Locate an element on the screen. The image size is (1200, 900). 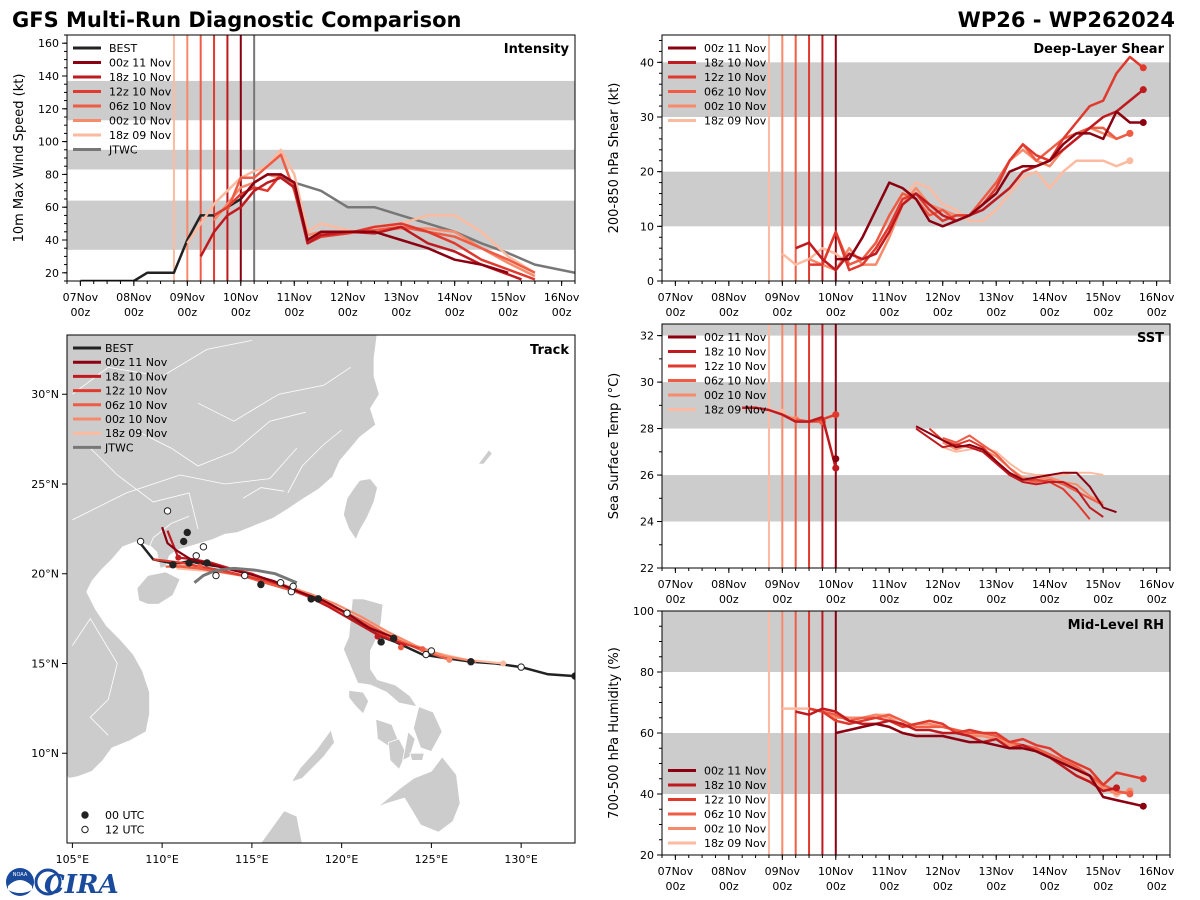
shear-xtick-label: 14Nov is located at coordinates (1050, 297).